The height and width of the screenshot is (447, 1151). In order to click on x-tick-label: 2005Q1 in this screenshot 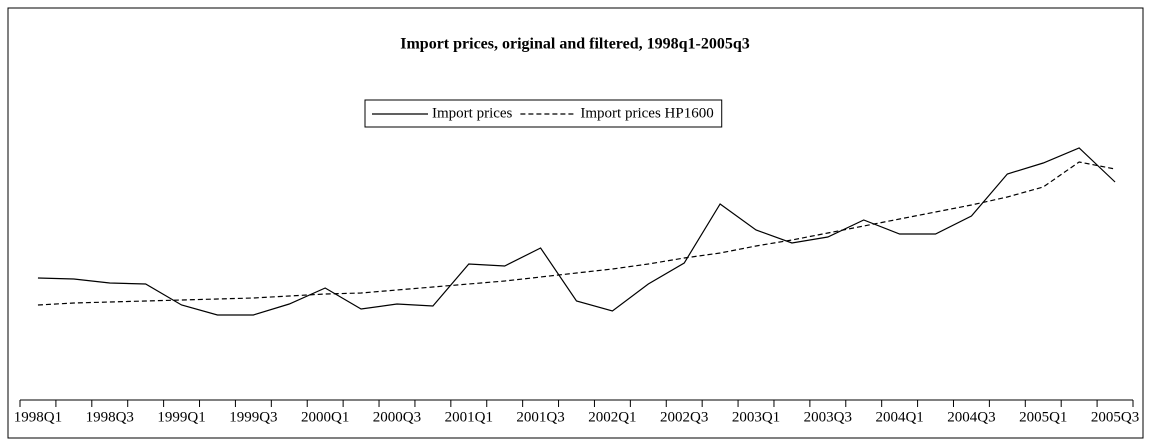, I will do `click(1043, 417)`.